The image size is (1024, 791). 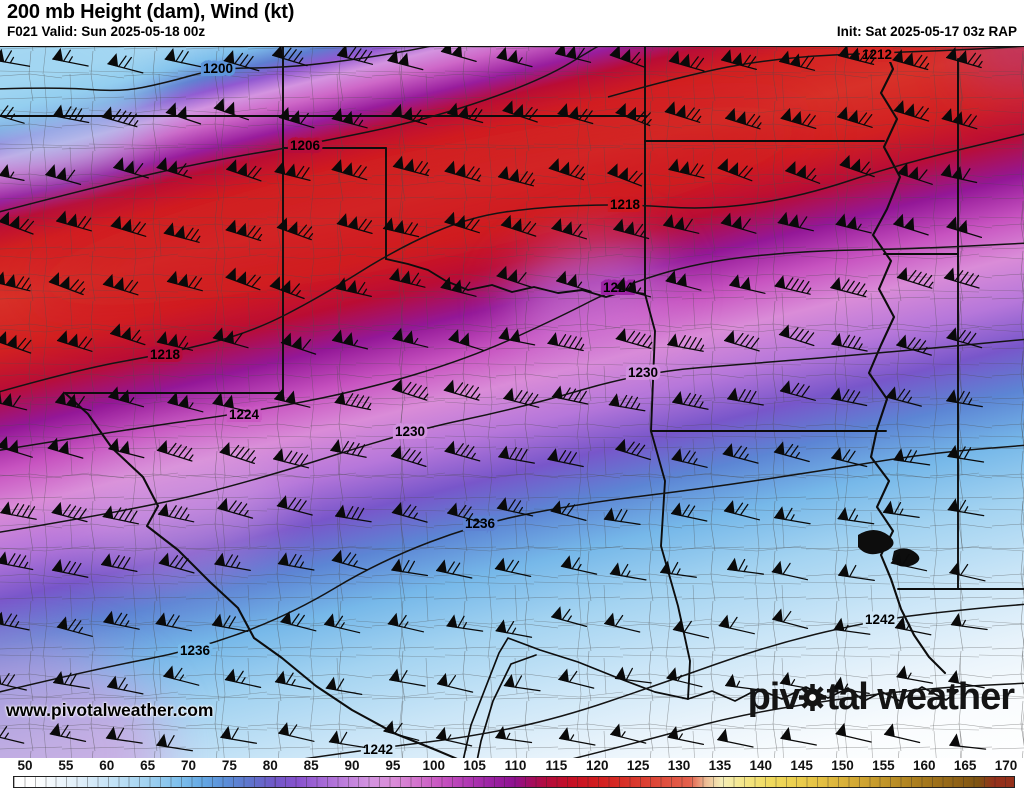 I want to click on colorbar-tick: 160, so click(x=924, y=765).